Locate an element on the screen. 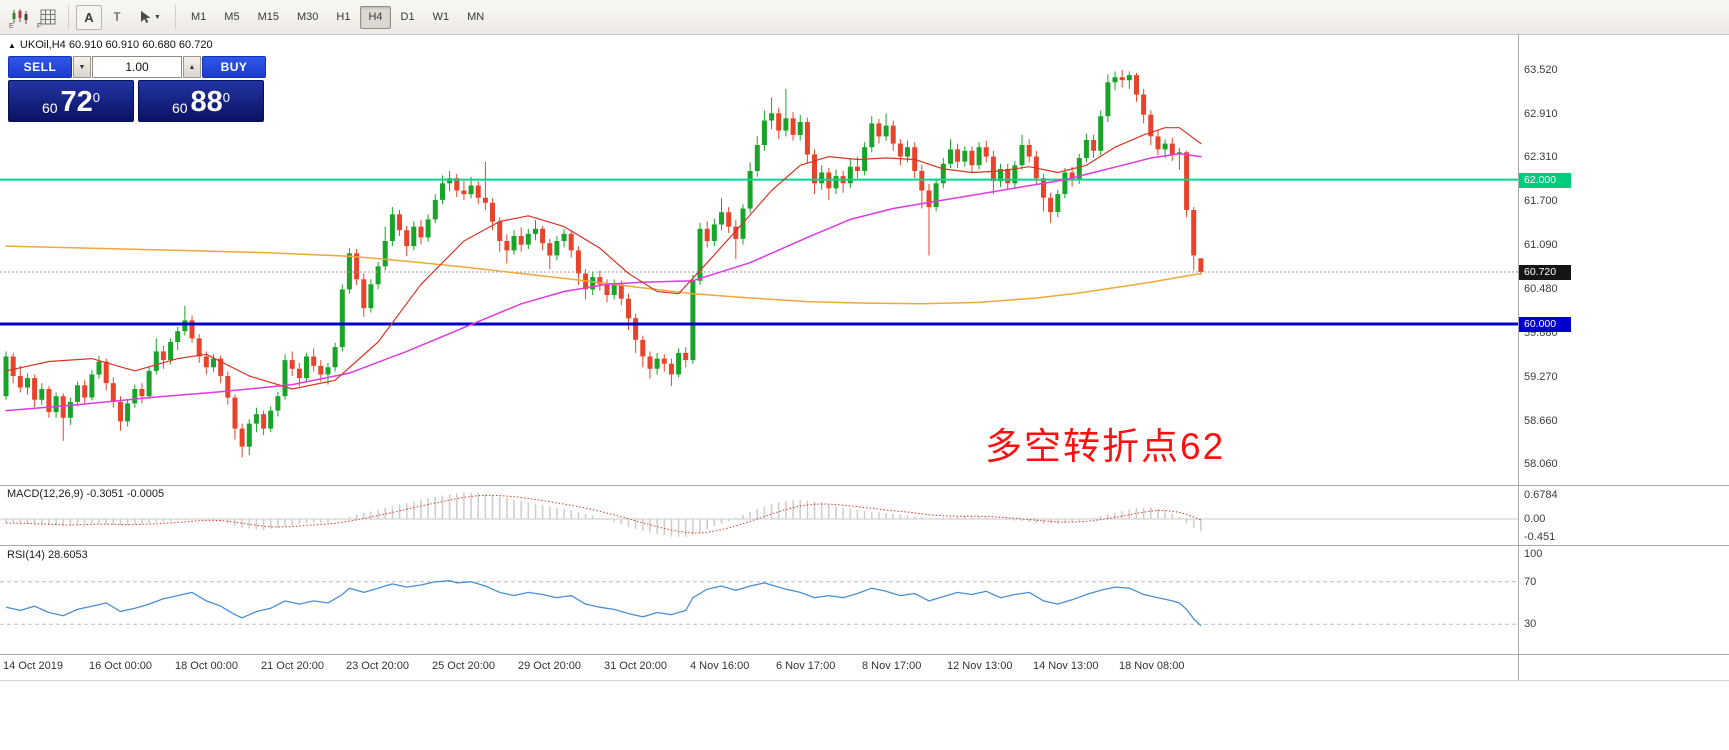 This screenshot has height=750, width=1729. icon-sub-letter: F is located at coordinates (39, 26).